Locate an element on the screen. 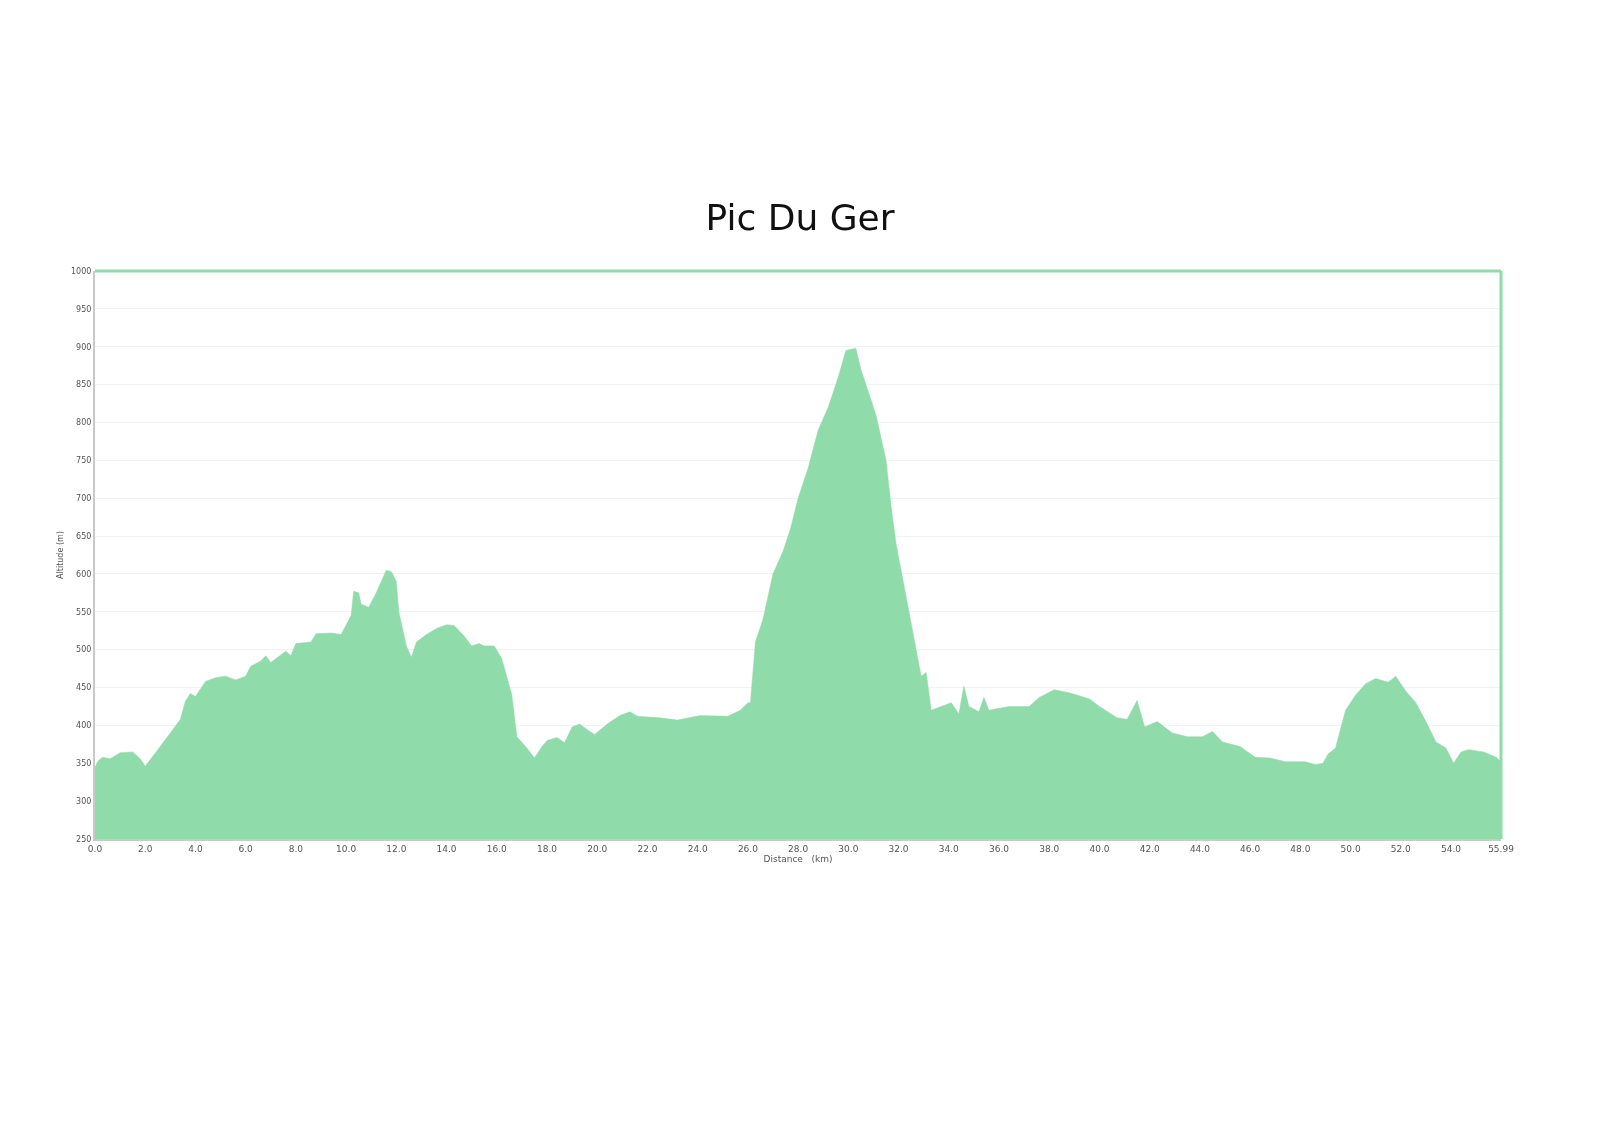 This screenshot has height=1135, width=1600. x-tick-label: 28.0 is located at coordinates (798, 848).